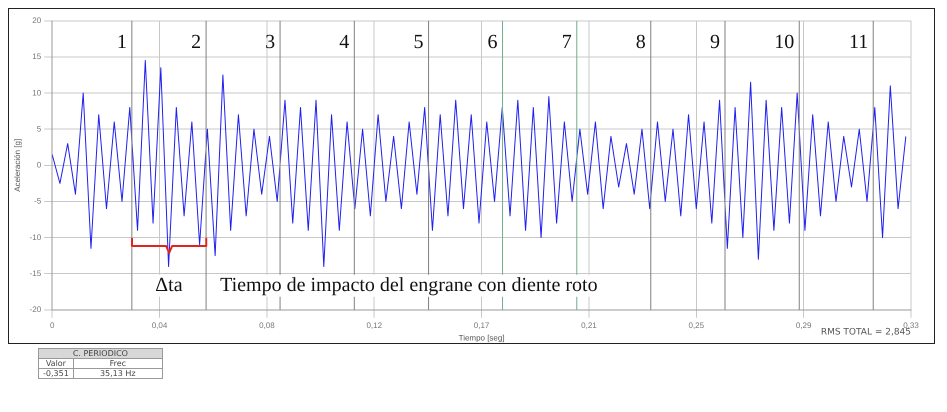 The height and width of the screenshot is (412, 947). I want to click on annotation: 3, so click(270, 42).